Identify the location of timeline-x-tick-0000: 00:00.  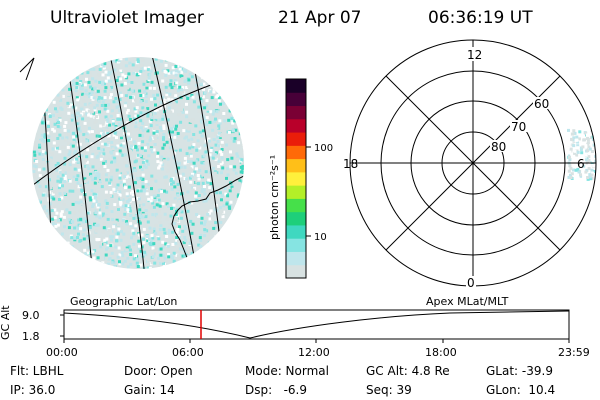
(62, 352).